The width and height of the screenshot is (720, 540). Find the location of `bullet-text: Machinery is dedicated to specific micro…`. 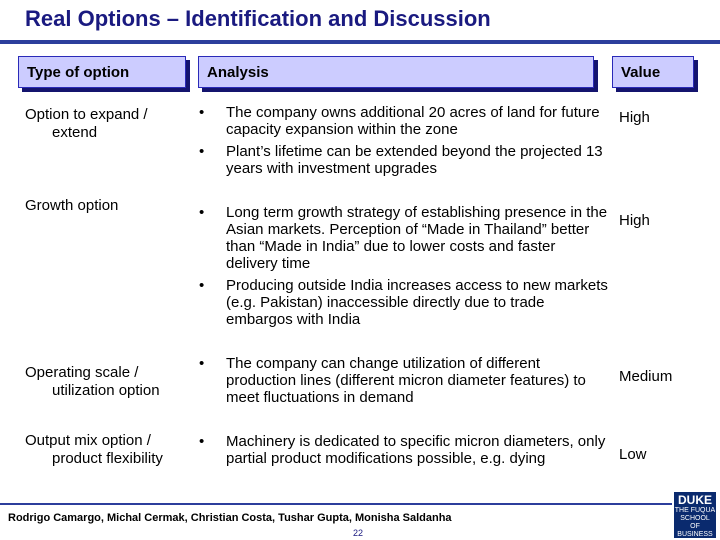

bullet-text: Machinery is dedicated to specific micro… is located at coordinates (416, 450).